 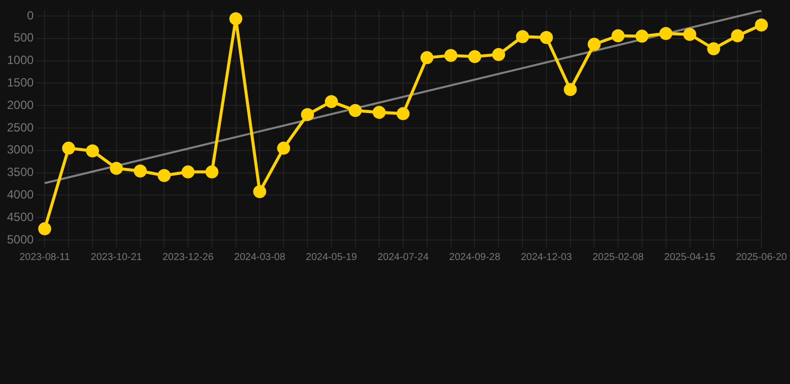 I want to click on x-tick-label: 2025-02-08, so click(x=618, y=257).